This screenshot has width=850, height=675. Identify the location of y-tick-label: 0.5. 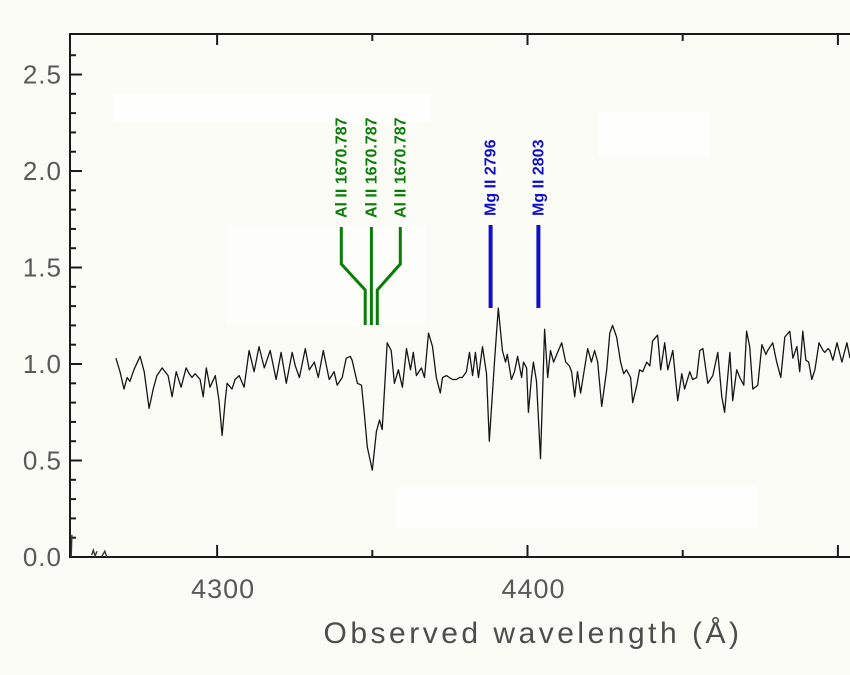
(42, 461).